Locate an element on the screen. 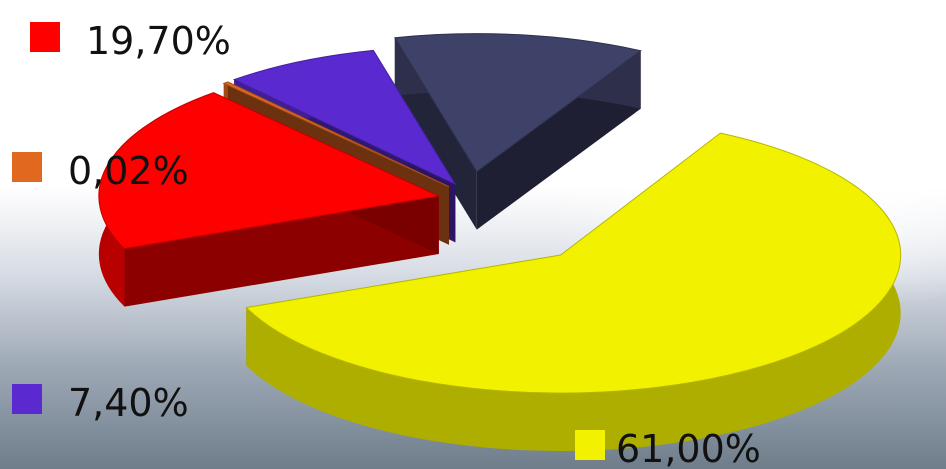 This screenshot has width=946, height=469. legend-item-0-02: 0,02% is located at coordinates (100, 171).